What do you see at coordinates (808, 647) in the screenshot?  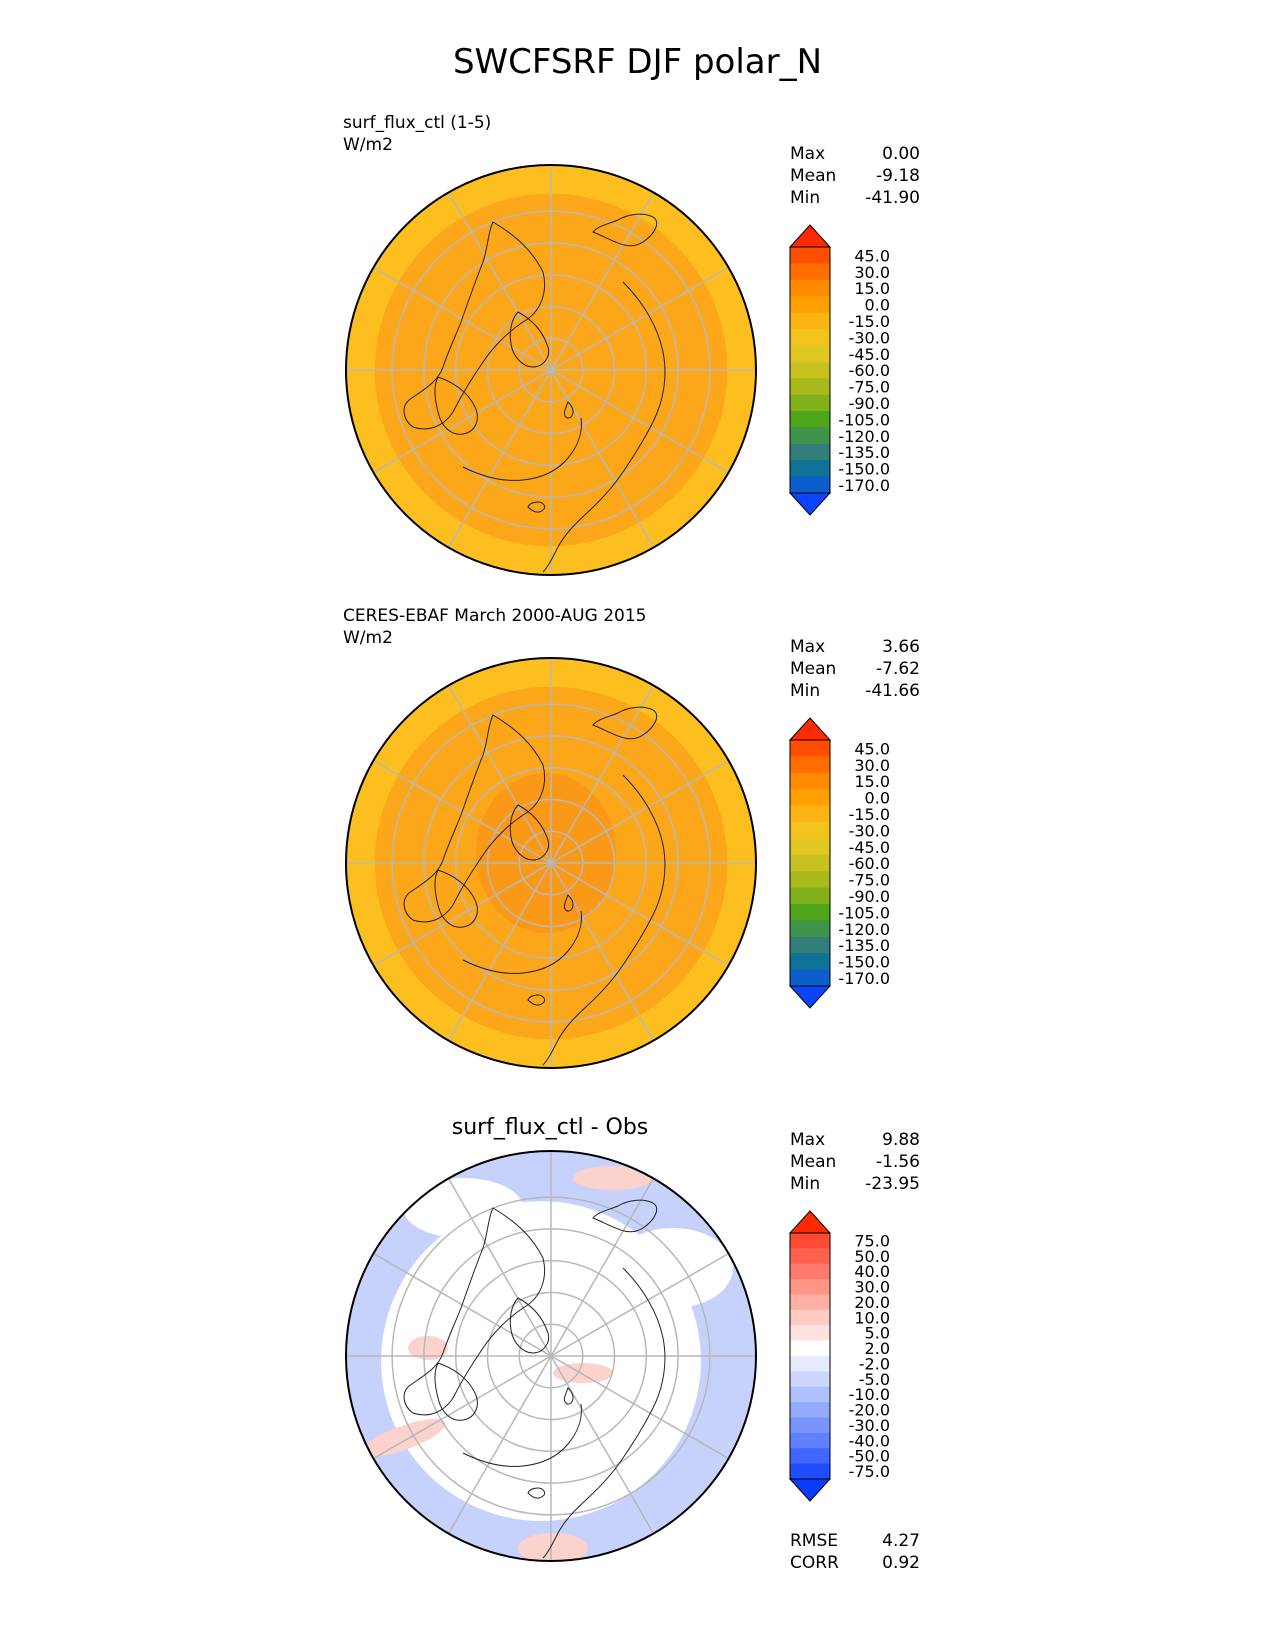 I see `stat-max-label: Max` at bounding box center [808, 647].